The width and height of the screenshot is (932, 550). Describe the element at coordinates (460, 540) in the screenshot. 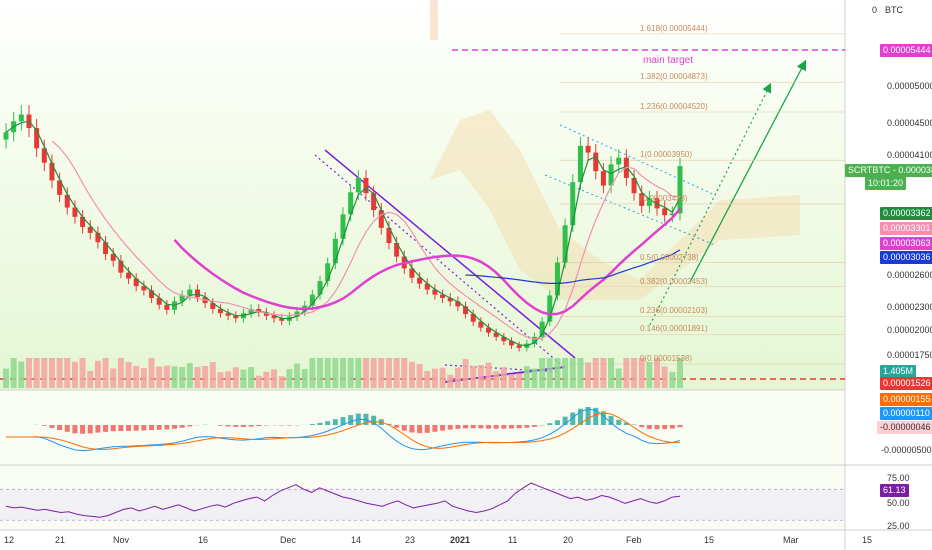

I see `x-tick: 2021` at that location.